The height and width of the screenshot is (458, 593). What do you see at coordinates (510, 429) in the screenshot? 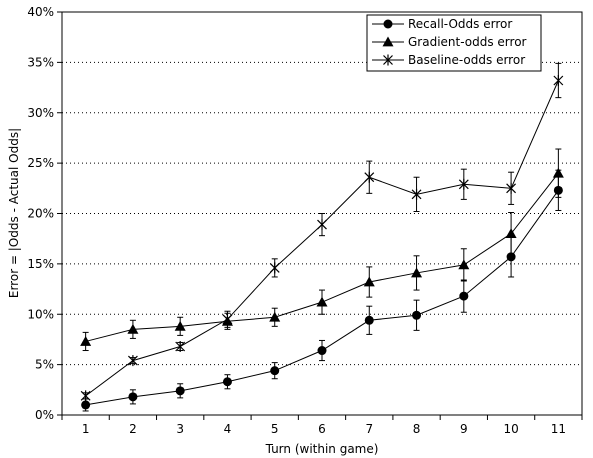
I see `x-tick-label: 10` at bounding box center [510, 429].